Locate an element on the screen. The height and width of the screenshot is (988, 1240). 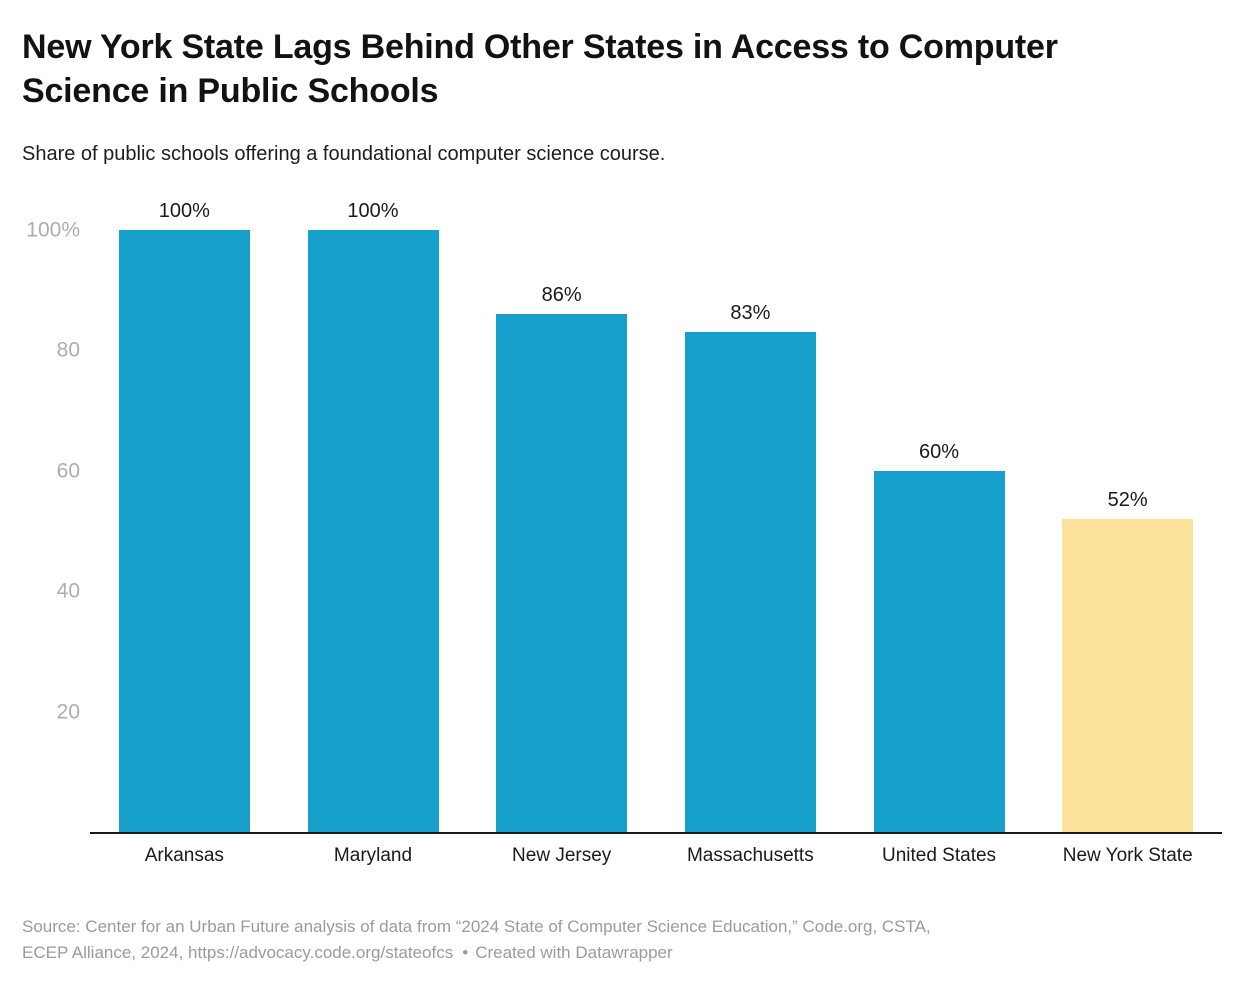
bar-arkansas is located at coordinates (184, 531).